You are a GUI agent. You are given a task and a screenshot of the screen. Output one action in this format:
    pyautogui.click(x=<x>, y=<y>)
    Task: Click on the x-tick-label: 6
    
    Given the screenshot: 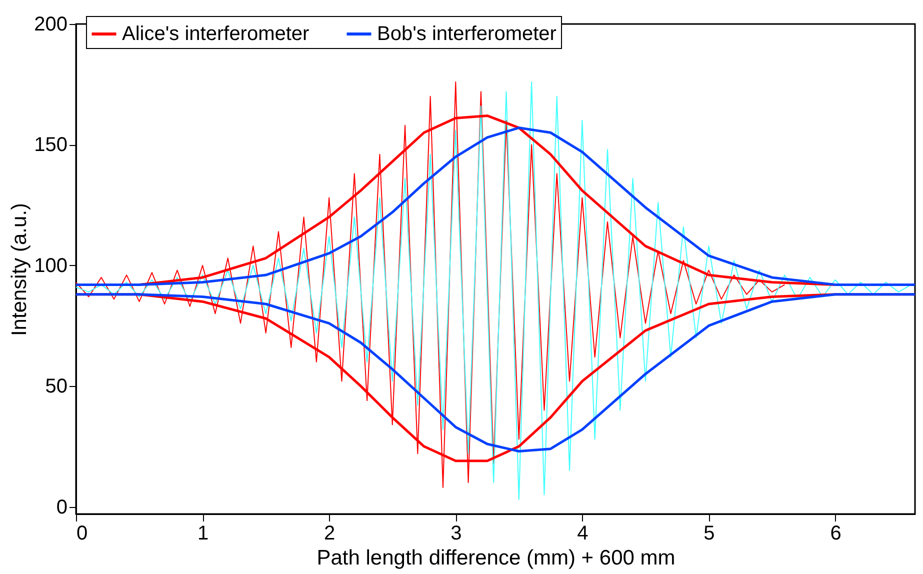 What is the action you would take?
    pyautogui.click(x=836, y=533)
    